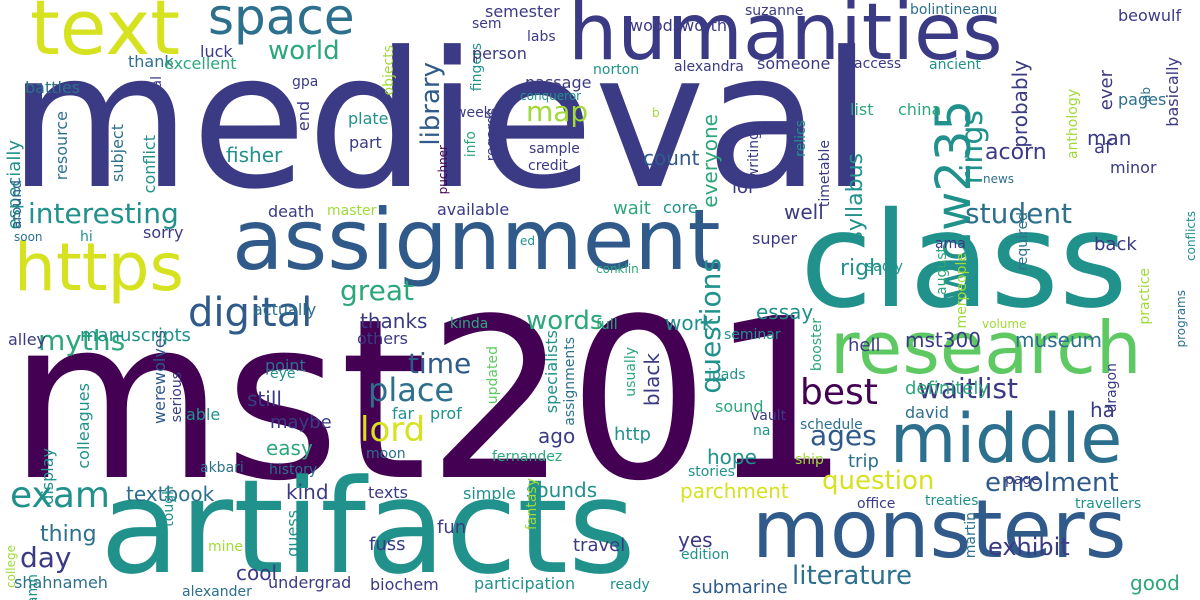 This screenshot has width=1200, height=600. Describe the element at coordinates (163, 232) in the screenshot. I see `word-sorry: sorry` at that location.